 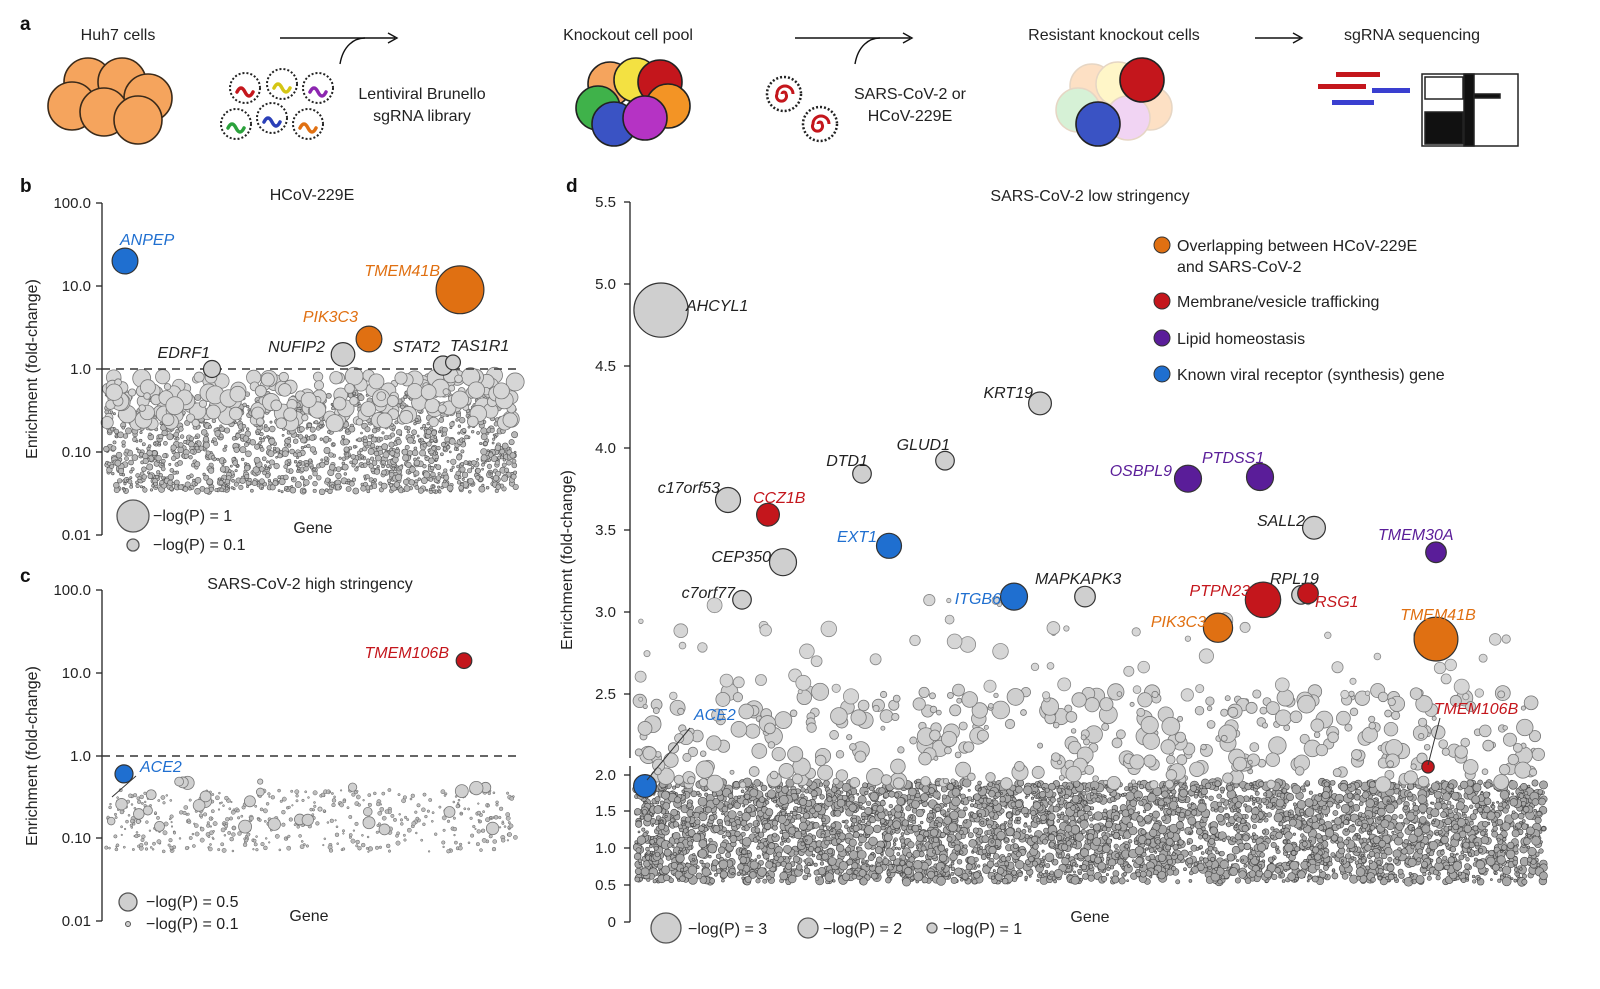 What do you see at coordinates (1008, 393) in the screenshot?
I see `gene-label-d-krt19: KRT19` at bounding box center [1008, 393].